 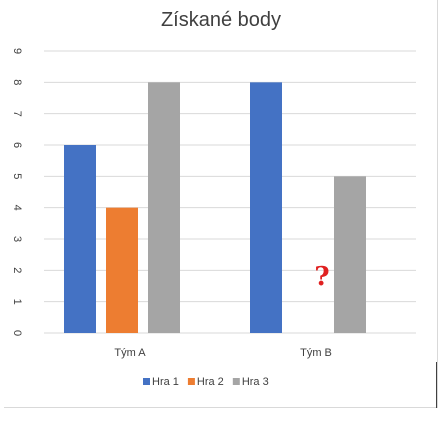 What do you see at coordinates (17, 333) in the screenshot?
I see `y-tick-label: 0` at bounding box center [17, 333].